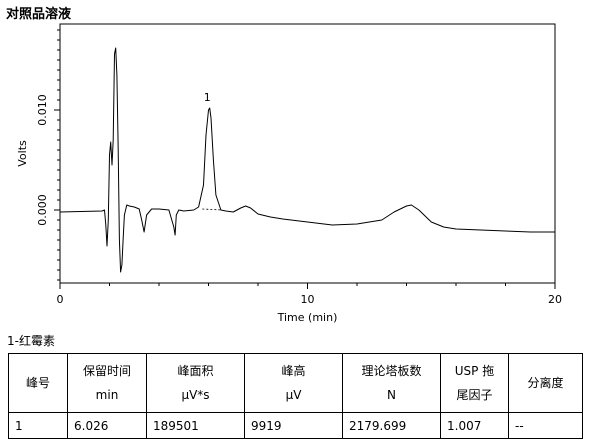  I want to click on page-title: 对照品溶液, so click(39, 14).